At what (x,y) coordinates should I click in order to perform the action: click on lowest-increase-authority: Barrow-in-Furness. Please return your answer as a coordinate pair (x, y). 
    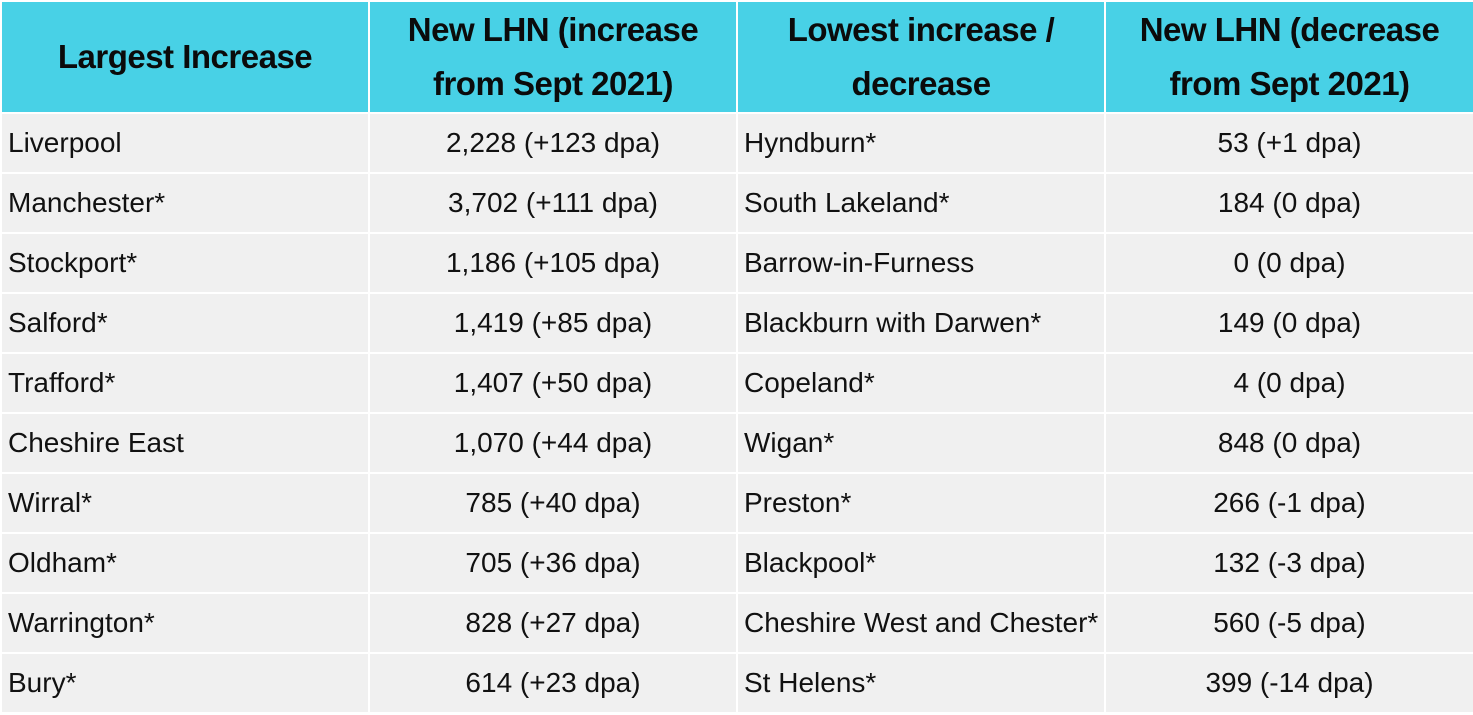
    Looking at the image, I should click on (921, 263).